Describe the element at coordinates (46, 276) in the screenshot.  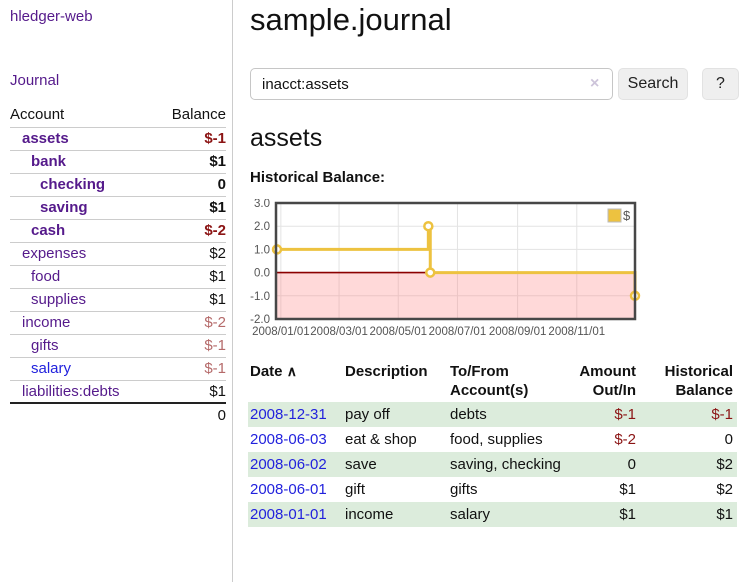
I see `account-link: food` at that location.